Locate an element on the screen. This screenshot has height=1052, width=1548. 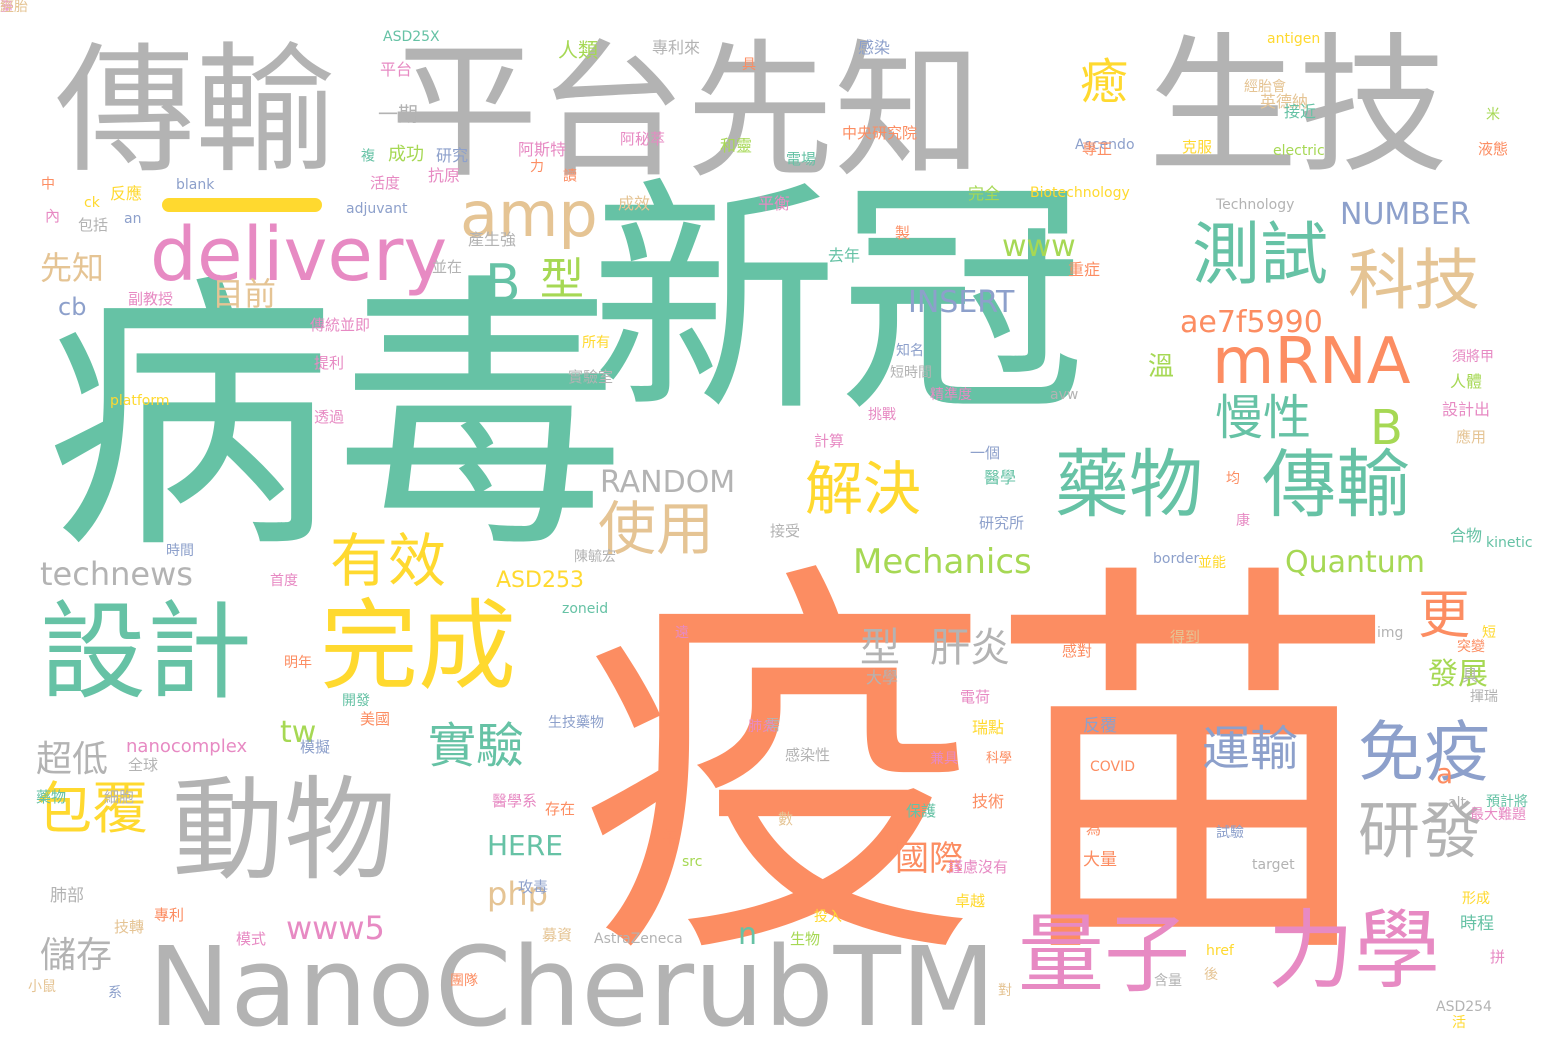
cloud-word: ASD25X is located at coordinates (411, 37).